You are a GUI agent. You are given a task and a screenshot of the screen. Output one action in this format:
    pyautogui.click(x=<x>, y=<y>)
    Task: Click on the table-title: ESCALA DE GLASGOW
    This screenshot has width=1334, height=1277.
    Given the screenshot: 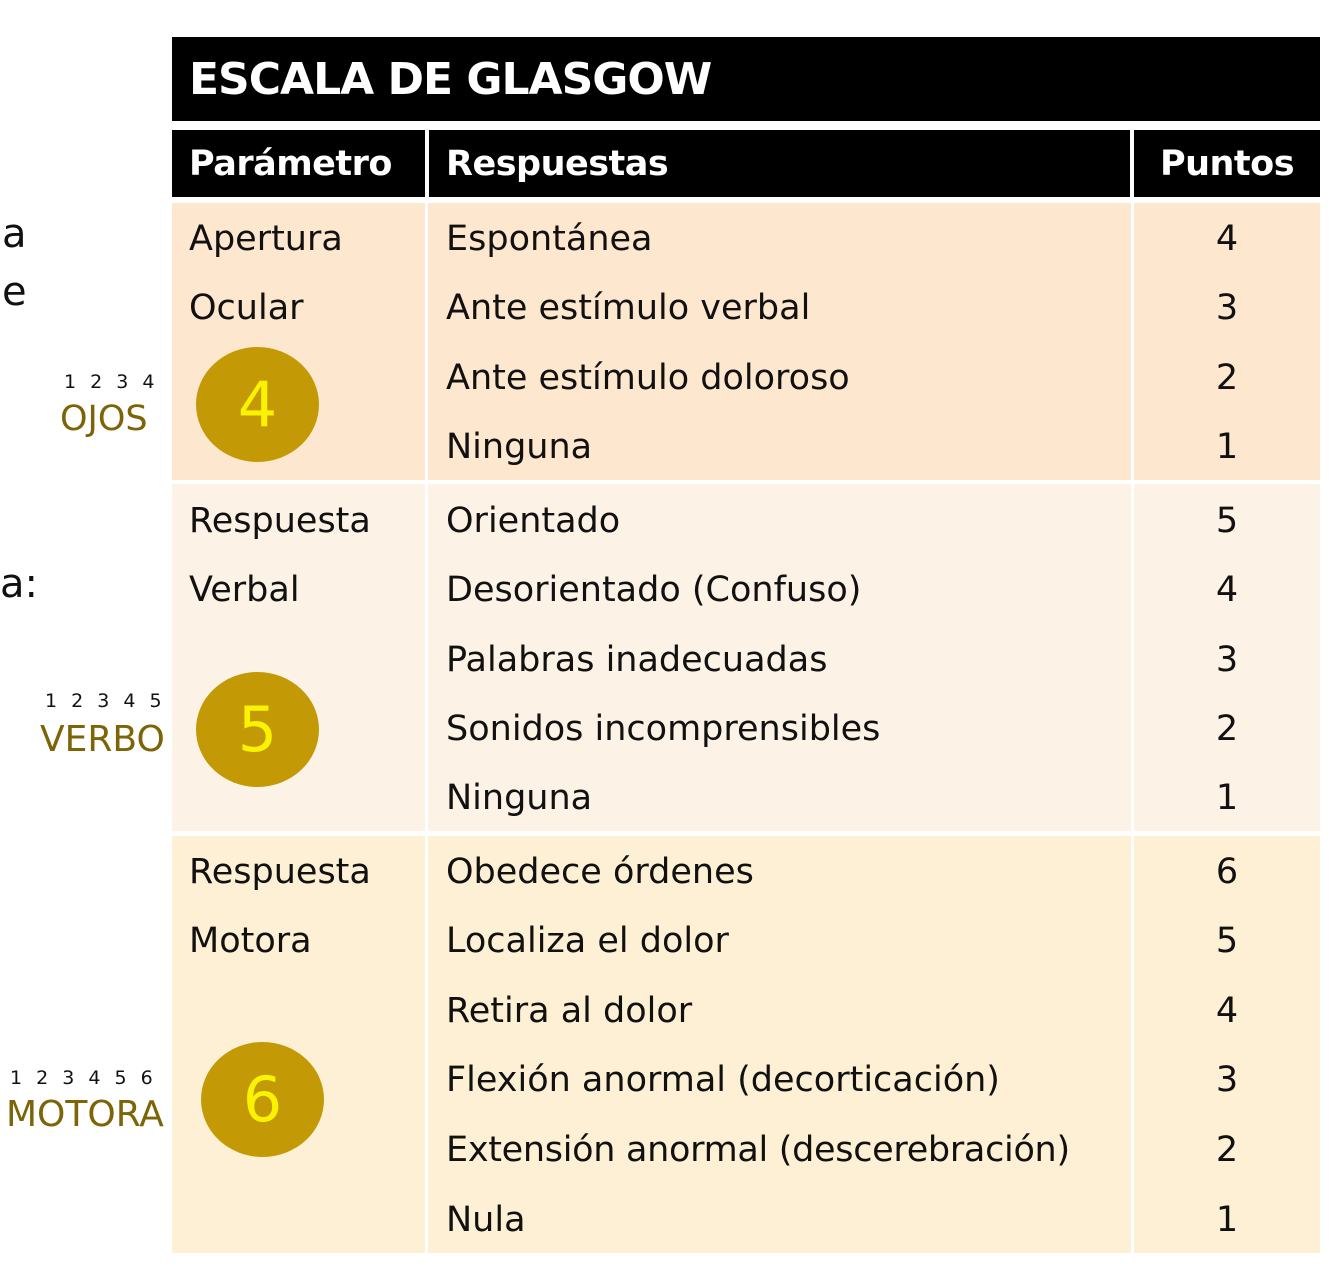 What is the action you would take?
    pyautogui.click(x=746, y=79)
    